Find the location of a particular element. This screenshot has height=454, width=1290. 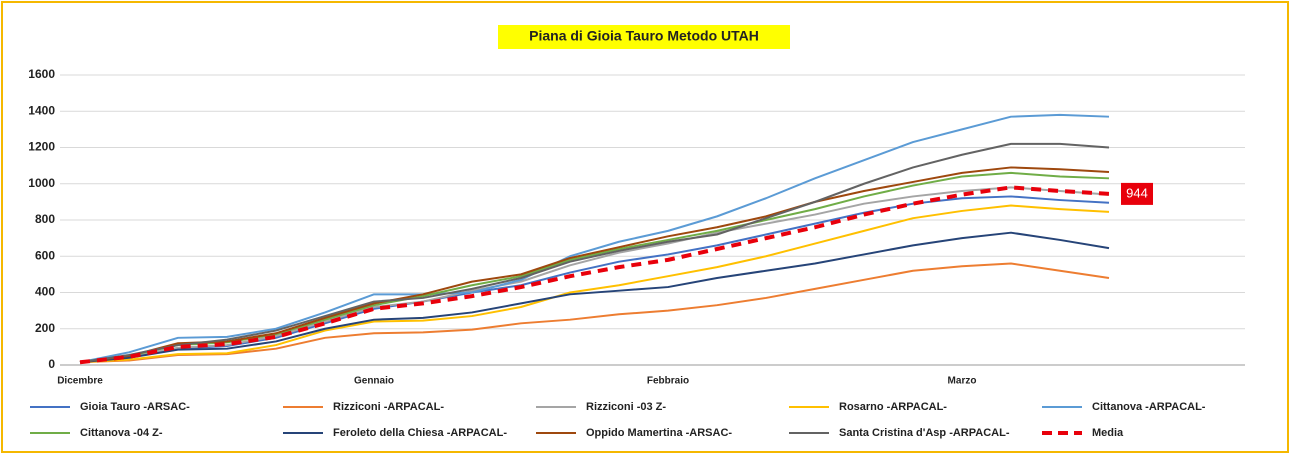

legend-label: Feroleto della Chiesa -ARPACAL- is located at coordinates (420, 433).